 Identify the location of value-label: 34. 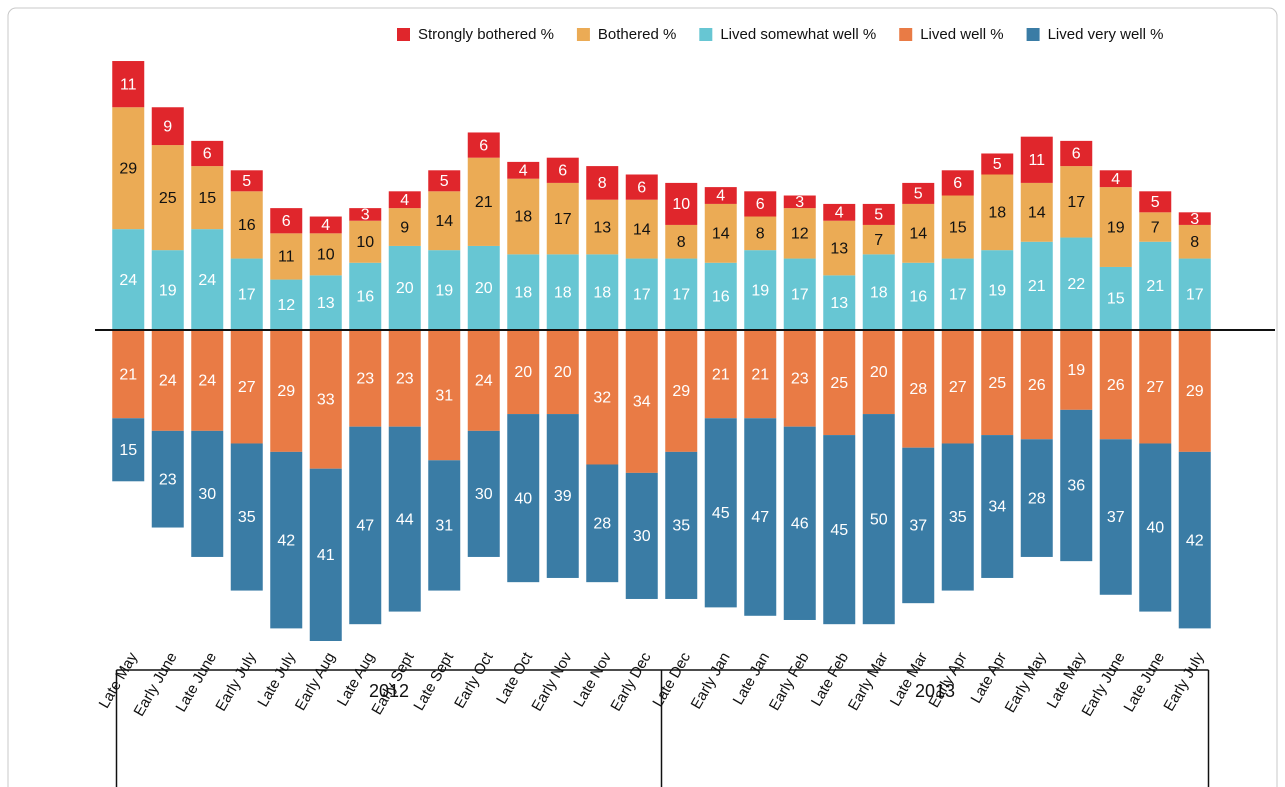
(997, 507).